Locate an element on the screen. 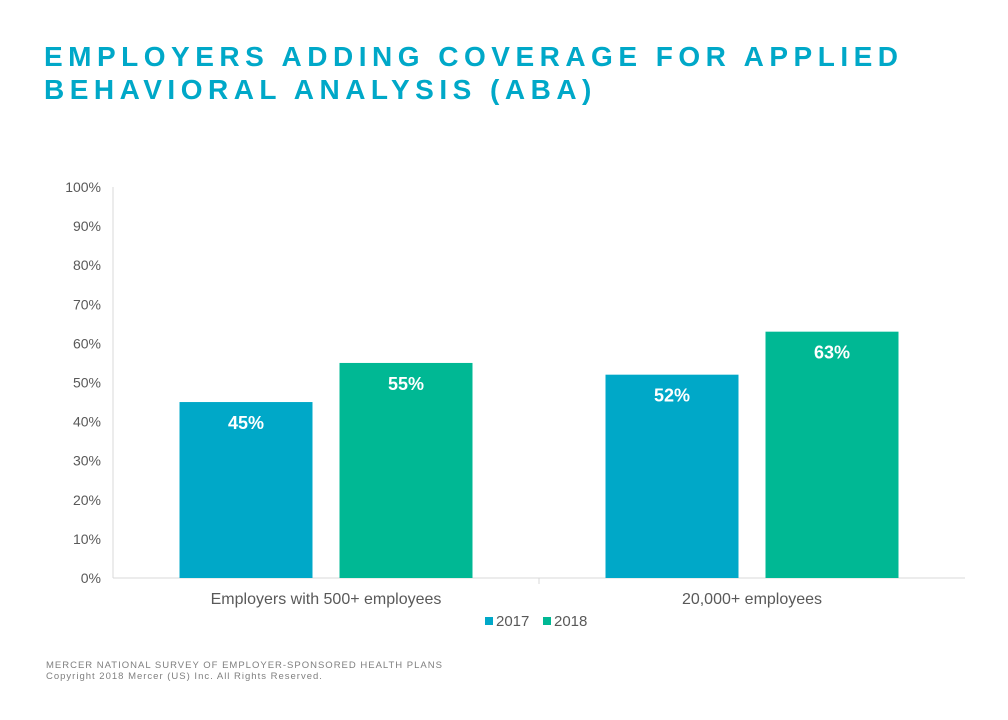 The height and width of the screenshot is (720, 1008). y-tick-label: 80% is located at coordinates (87, 265).